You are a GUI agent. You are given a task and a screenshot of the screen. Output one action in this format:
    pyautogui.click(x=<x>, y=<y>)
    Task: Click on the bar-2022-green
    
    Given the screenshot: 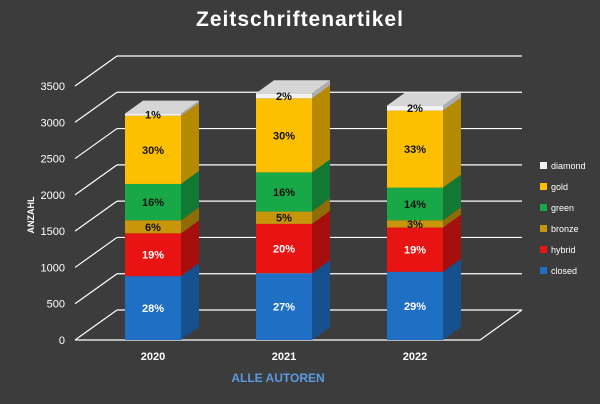 What is the action you would take?
    pyautogui.click(x=415, y=204)
    